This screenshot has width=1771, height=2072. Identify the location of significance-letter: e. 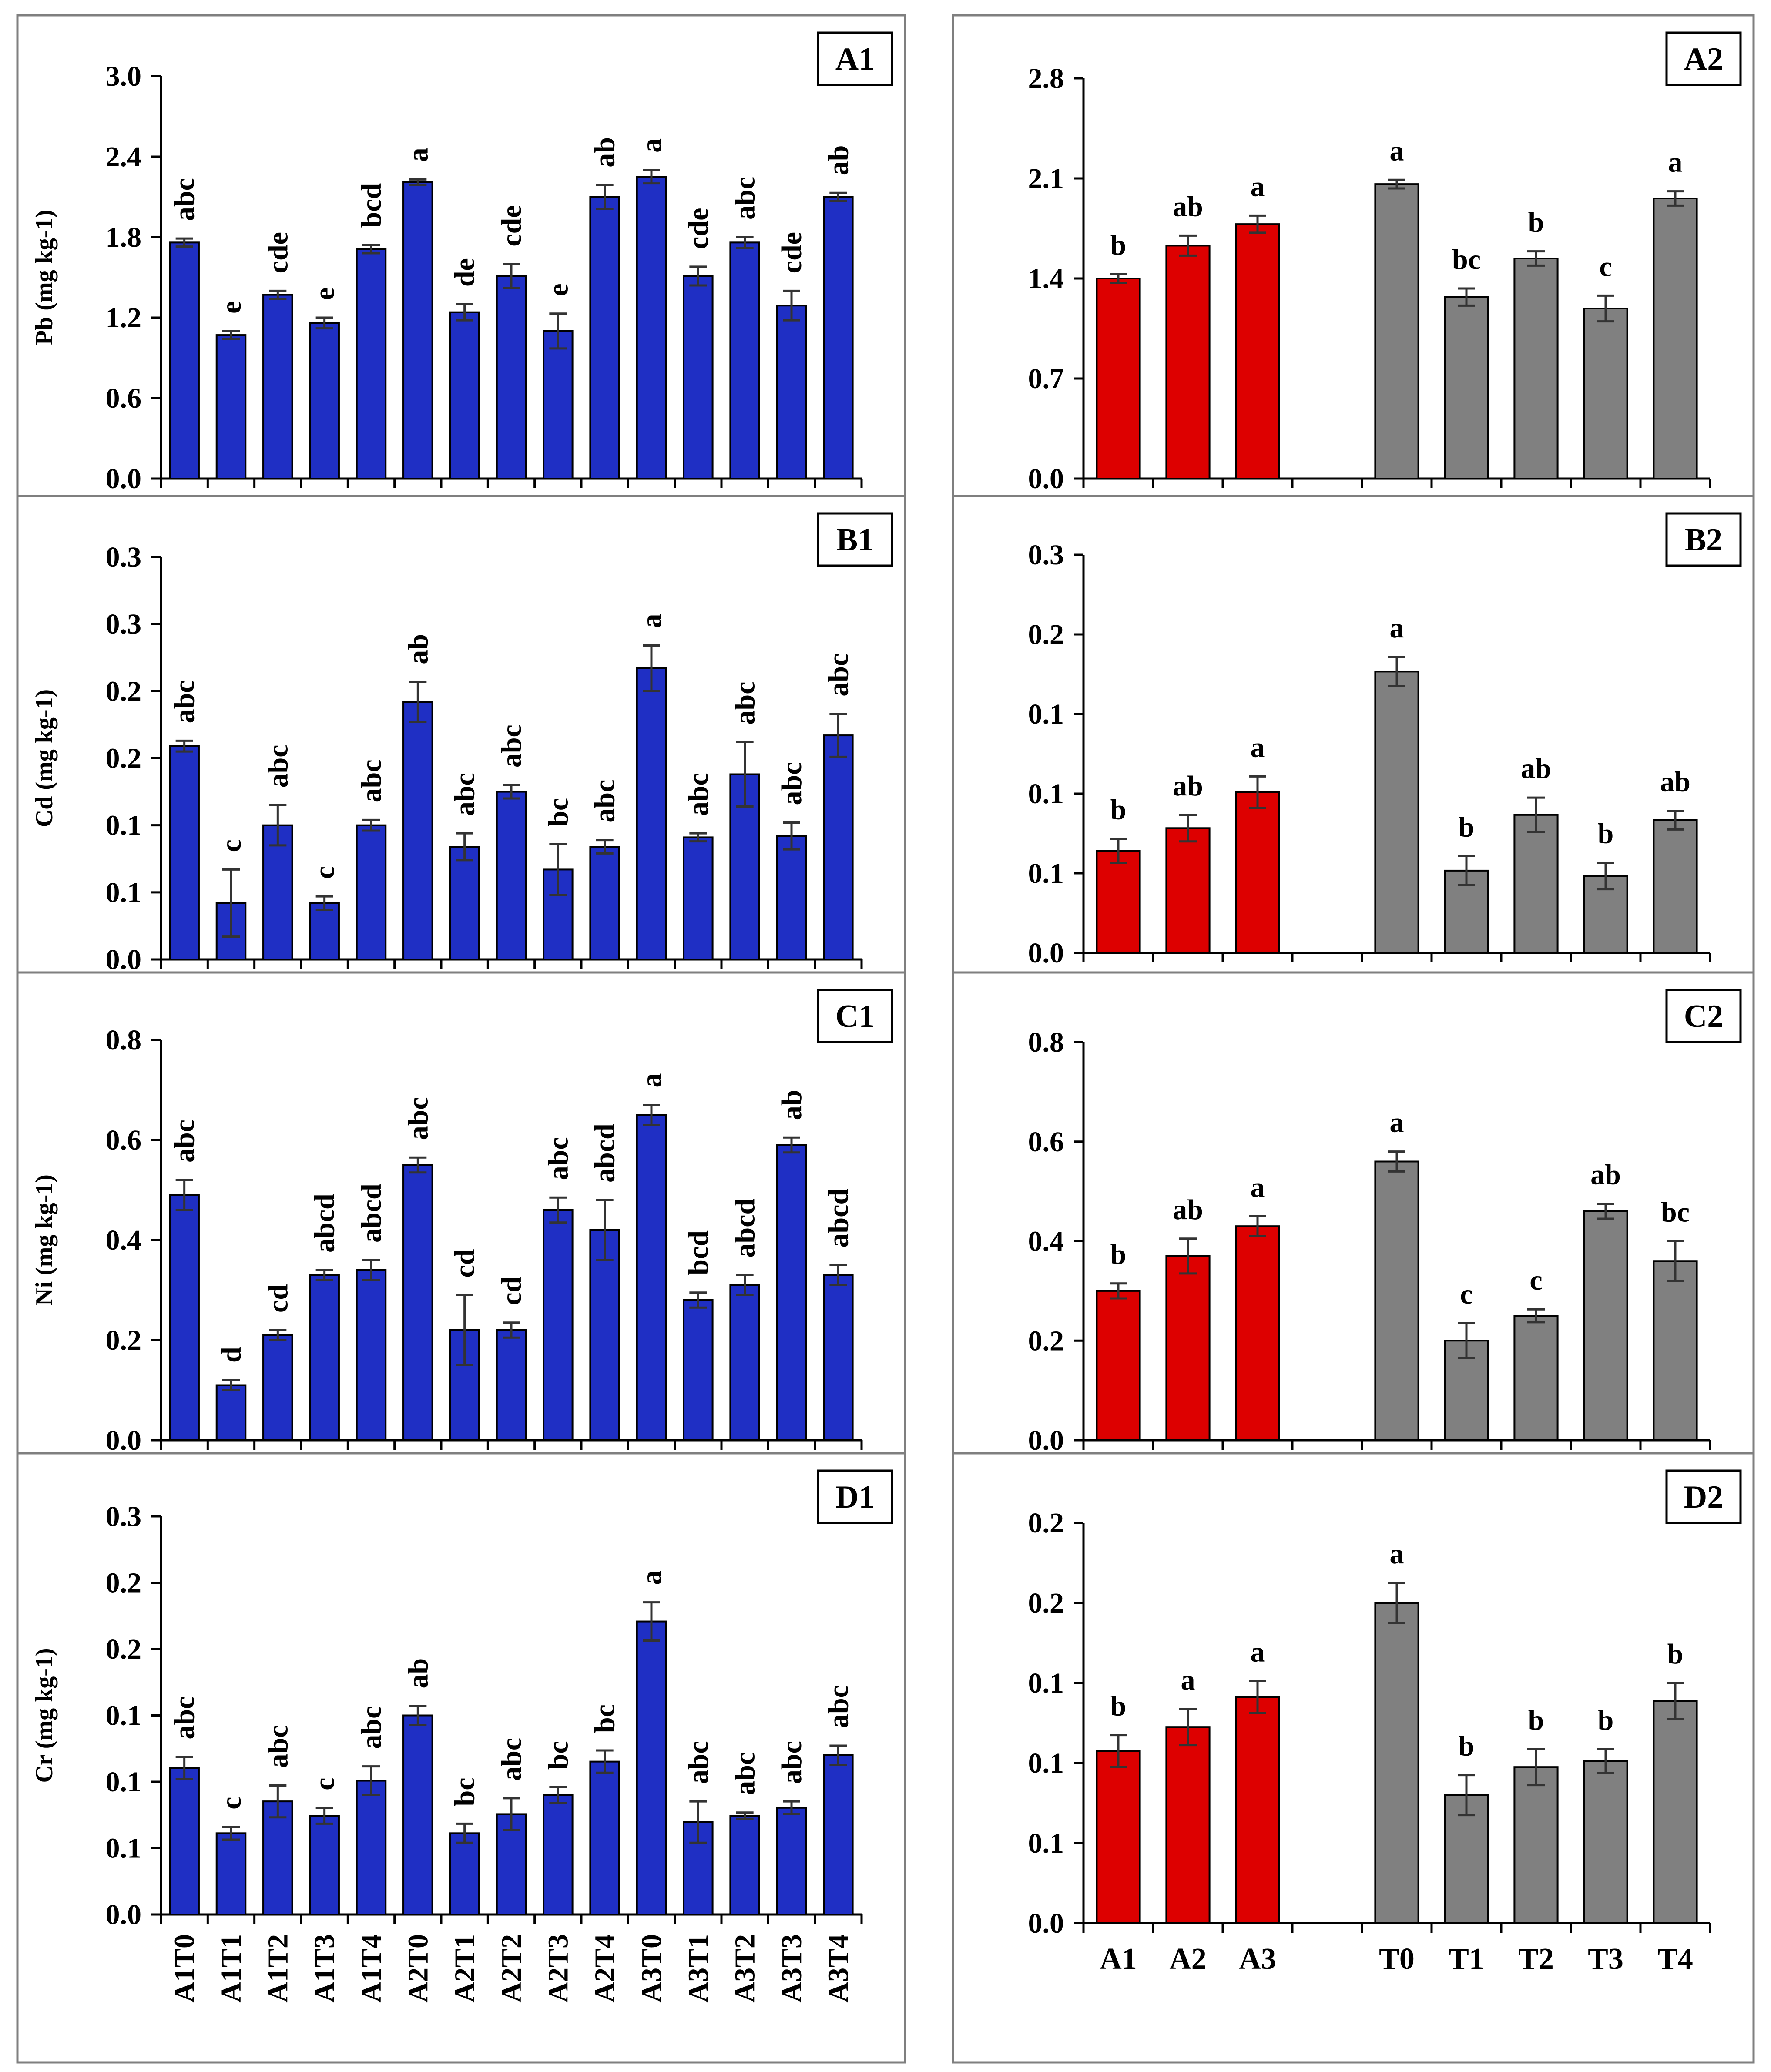
(558, 289).